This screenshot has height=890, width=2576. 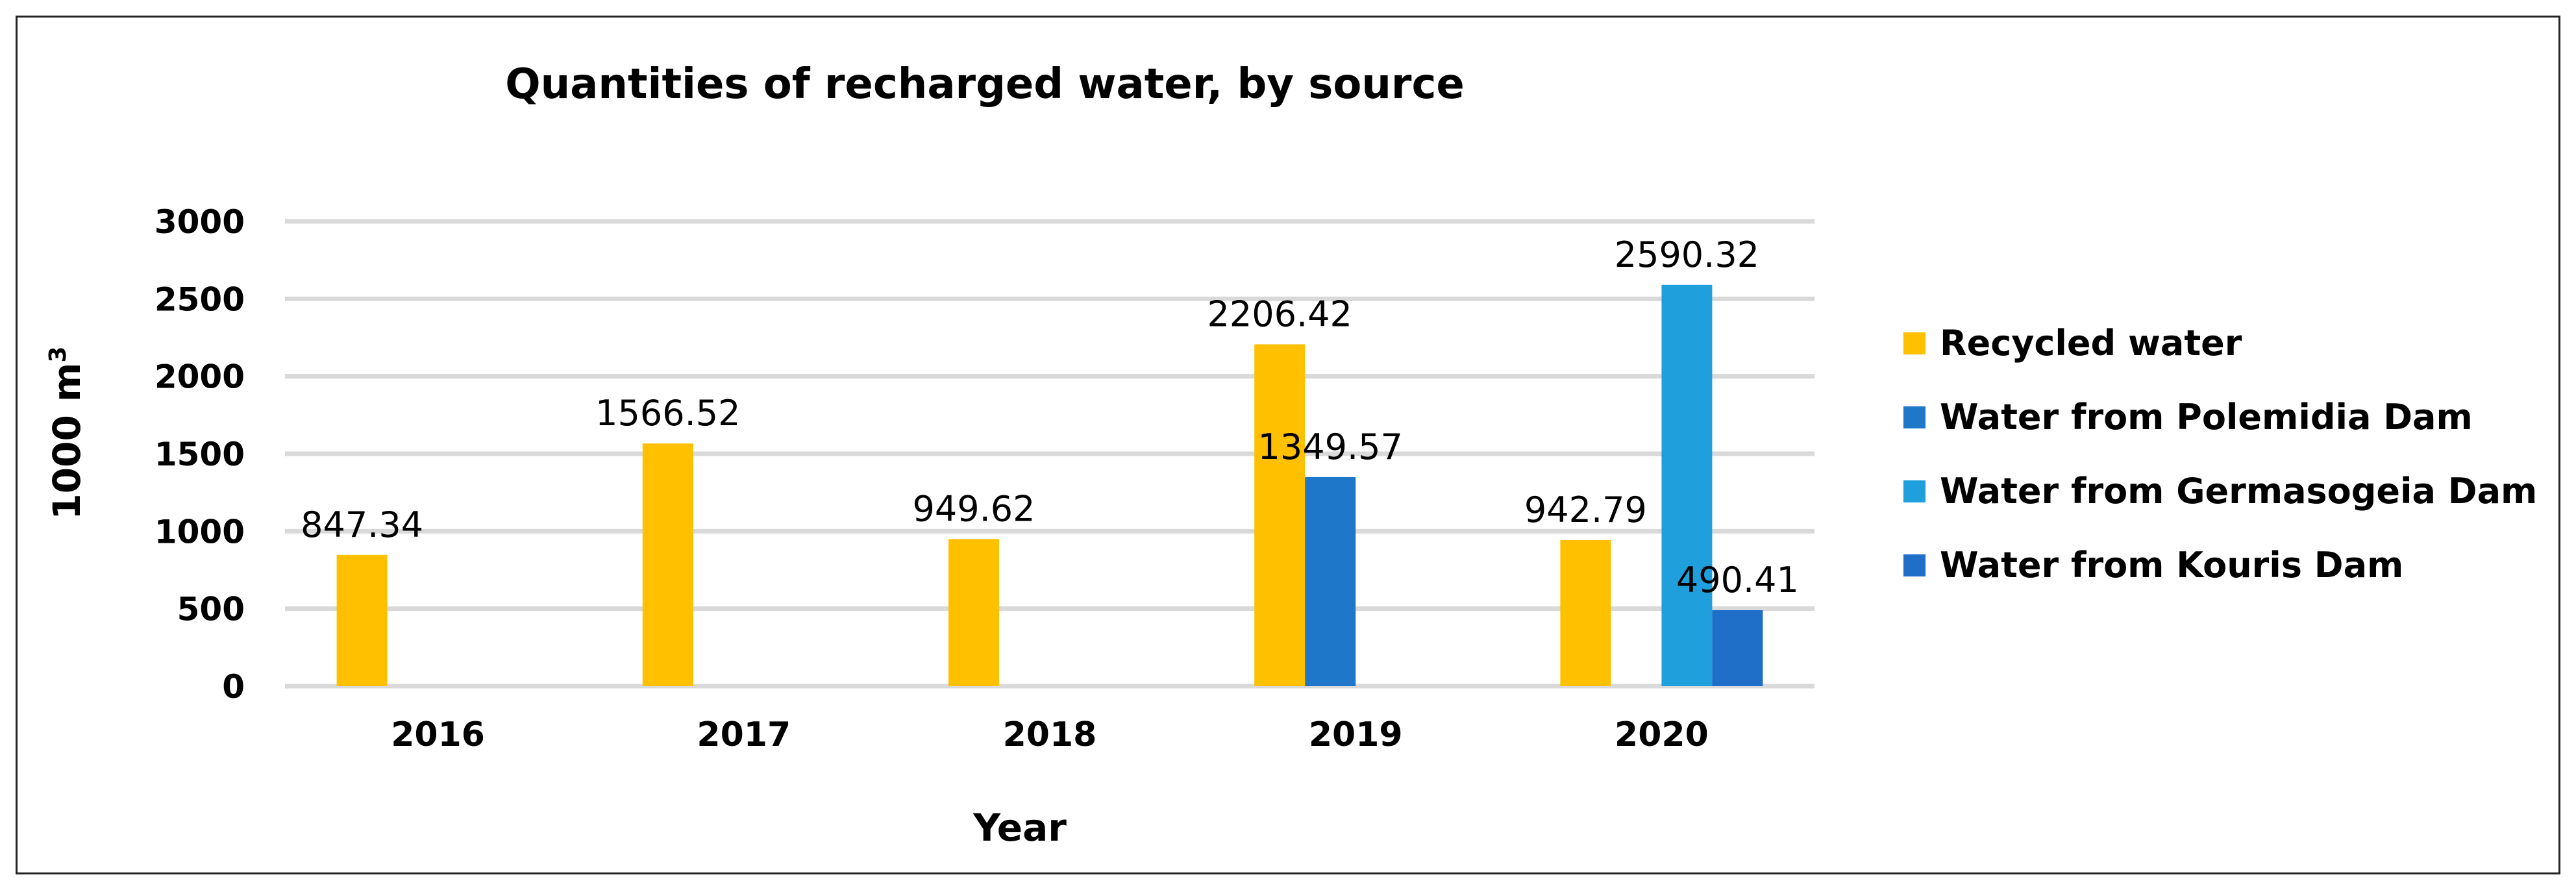 I want to click on data-label: 1566.52, so click(x=667, y=413).